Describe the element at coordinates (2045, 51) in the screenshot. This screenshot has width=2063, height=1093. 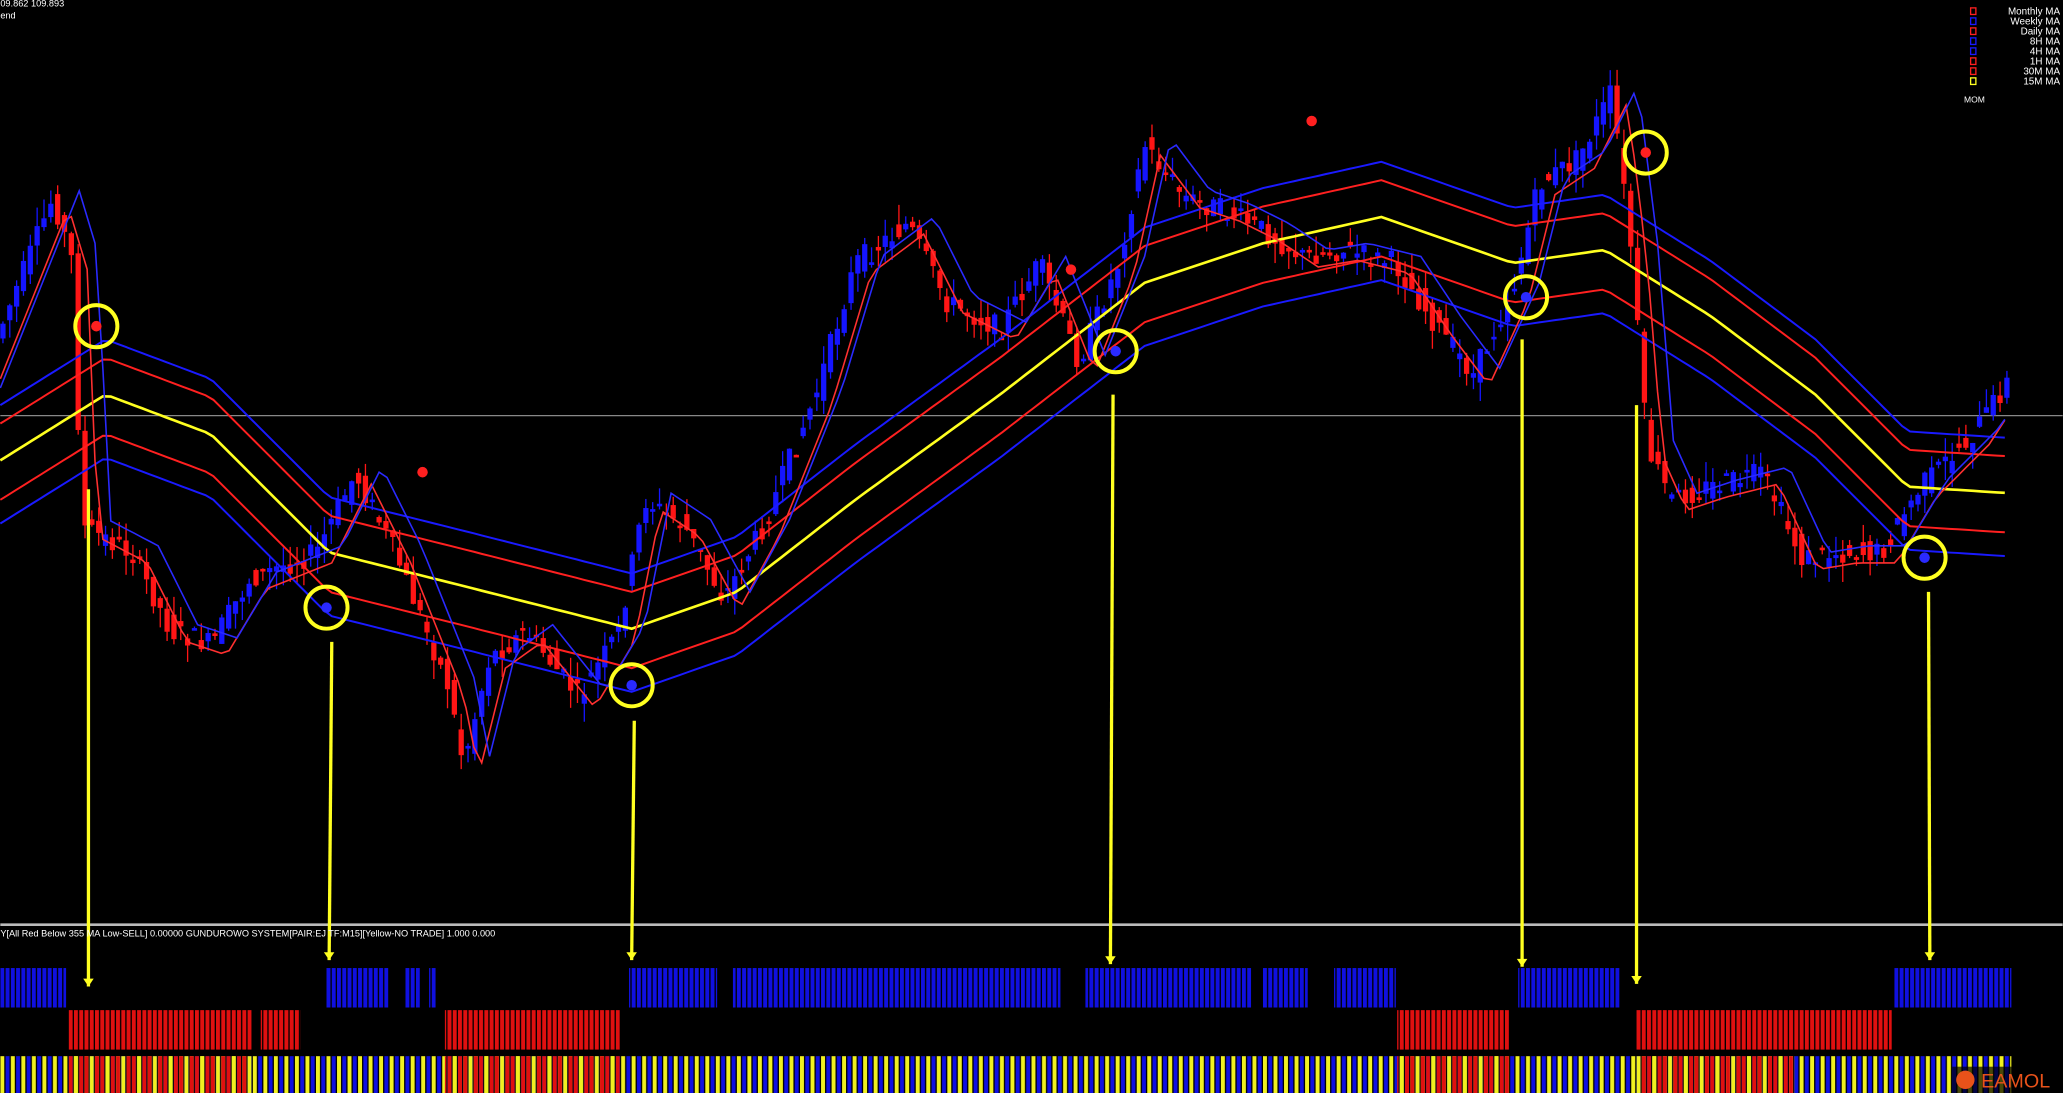
I see `legend-item: 4H MA` at that location.